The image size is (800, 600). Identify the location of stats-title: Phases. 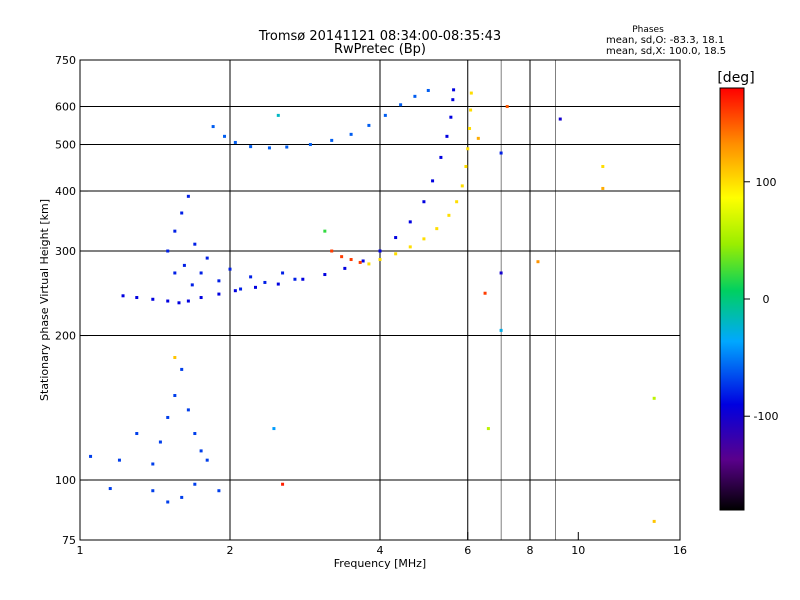
(648, 30).